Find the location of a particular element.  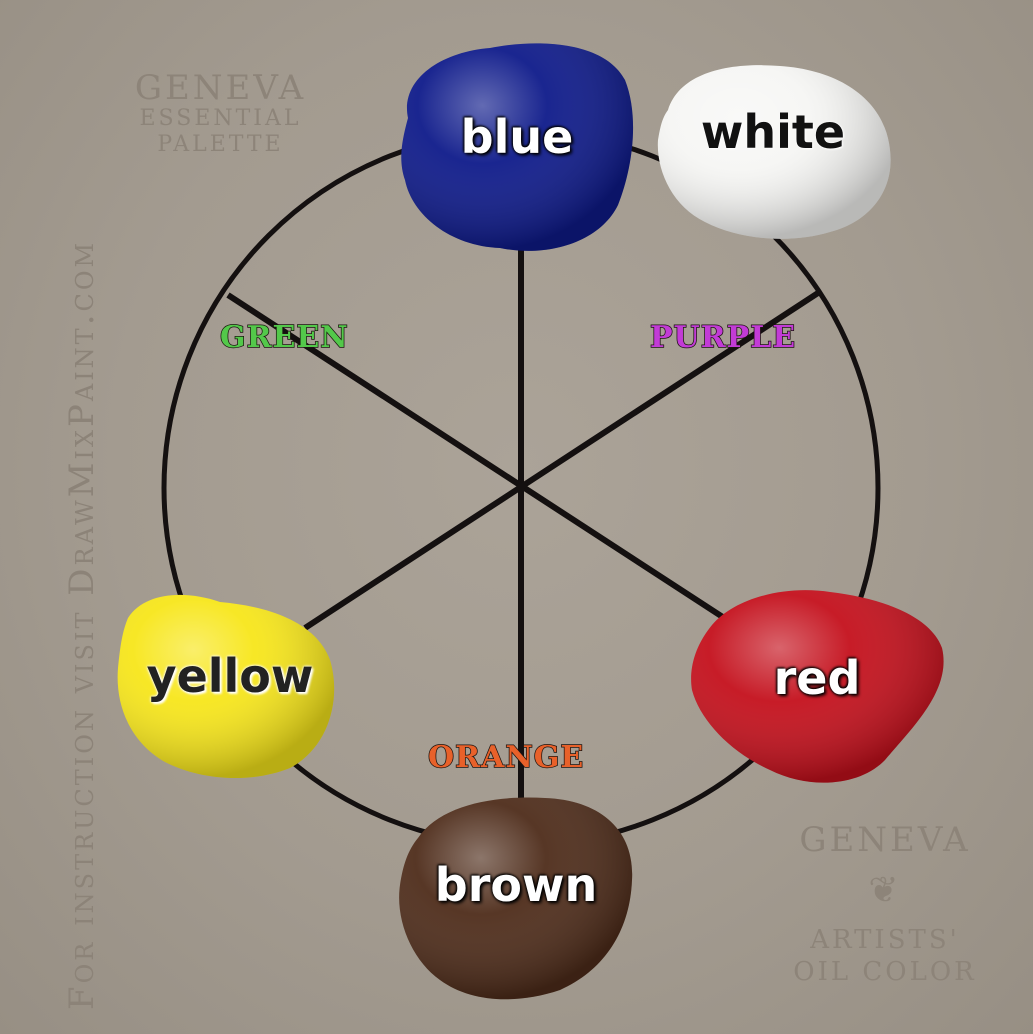

secondary-label-orange: ORANGE is located at coordinates (506, 757).